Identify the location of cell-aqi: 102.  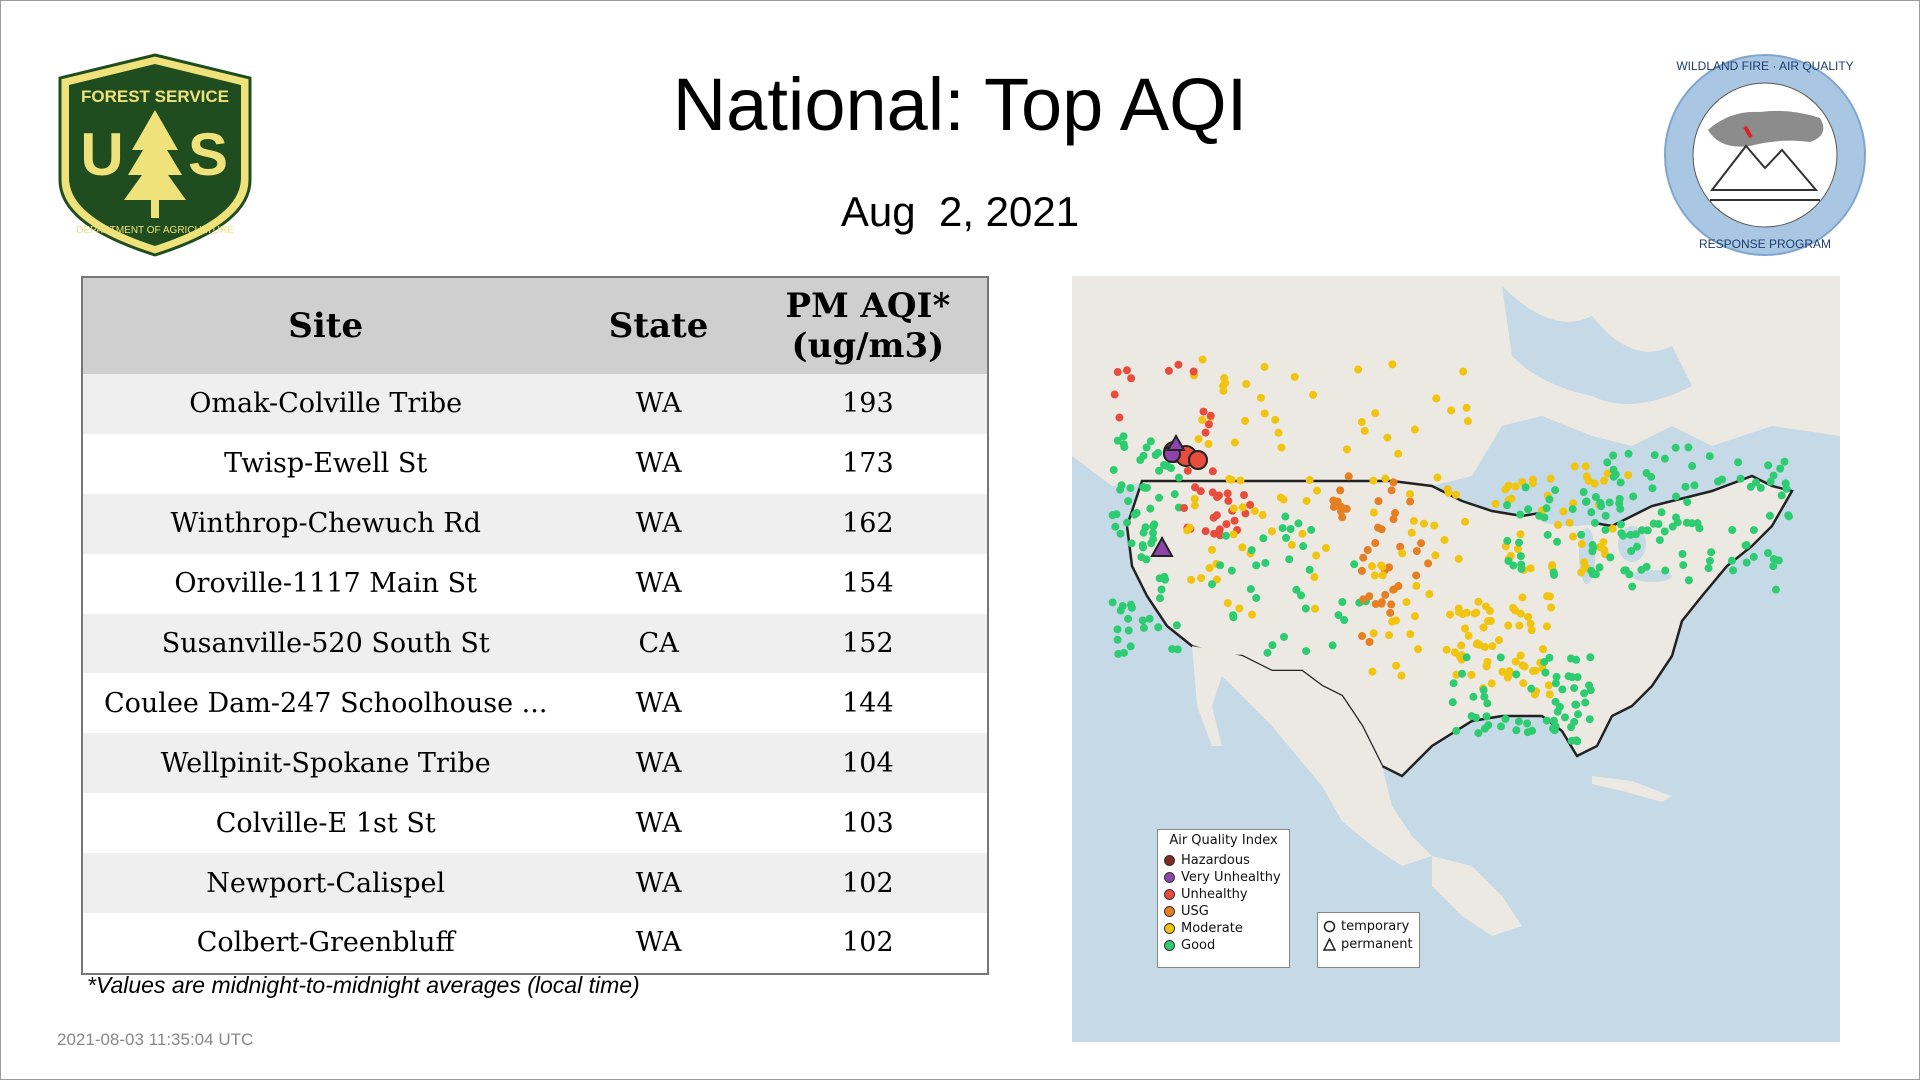
(868, 883).